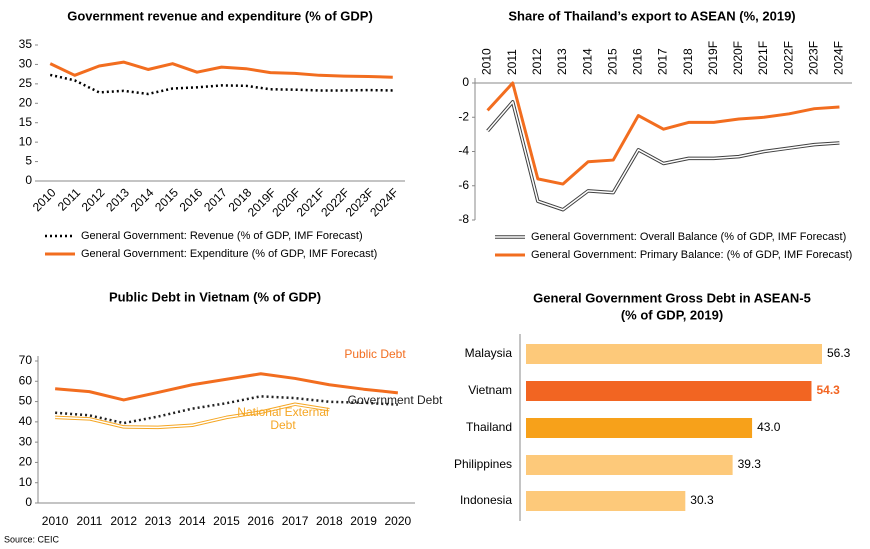  What do you see at coordinates (788, 58) in the screenshot?
I see `x-tick-label: 2022F` at bounding box center [788, 58].